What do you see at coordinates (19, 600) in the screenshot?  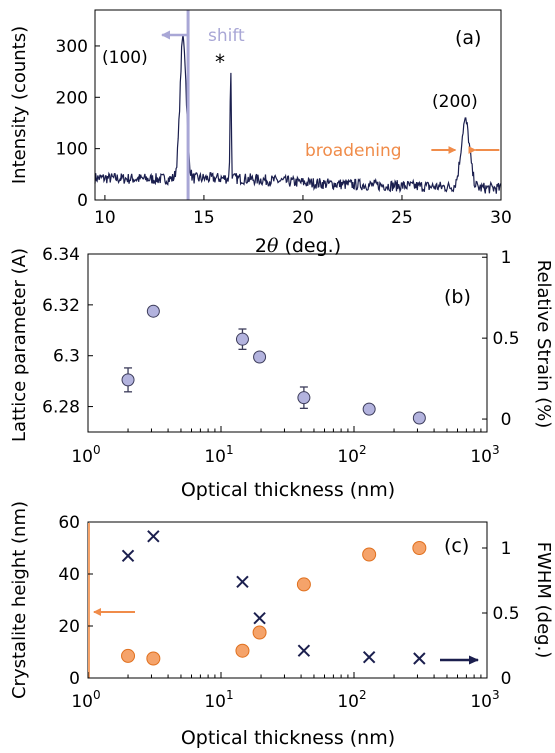 I see `panel-c-y-label: Crystalite height (nm)` at bounding box center [19, 600].